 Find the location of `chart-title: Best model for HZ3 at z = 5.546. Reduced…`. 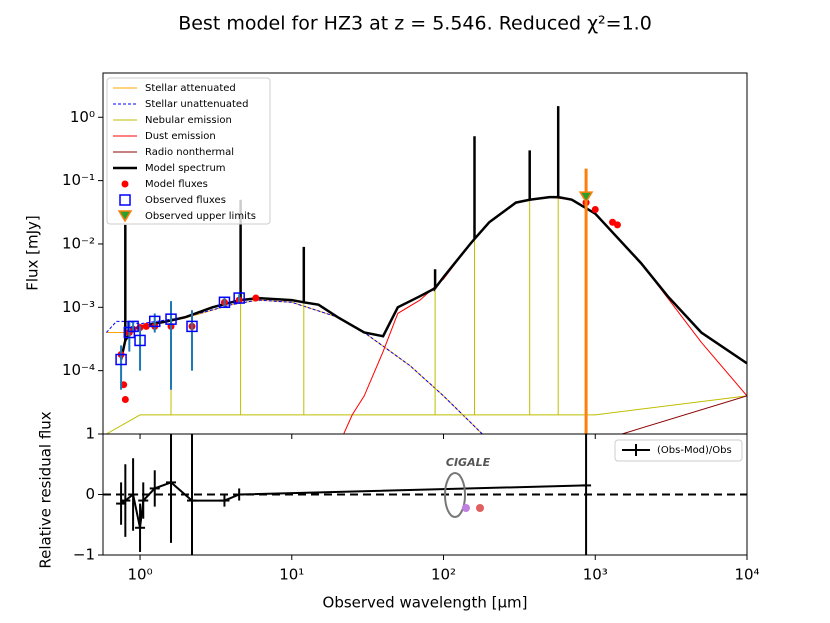

chart-title: Best model for HZ3 at z = 5.546. Reduced… is located at coordinates (415, 24).